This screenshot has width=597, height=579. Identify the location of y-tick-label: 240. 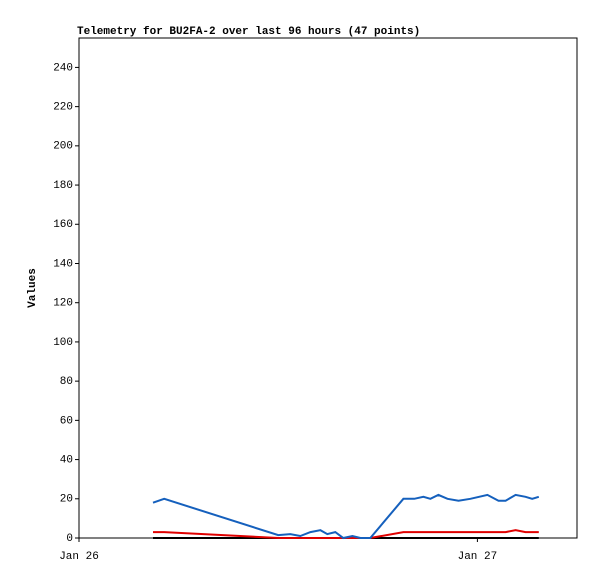
(63, 68).